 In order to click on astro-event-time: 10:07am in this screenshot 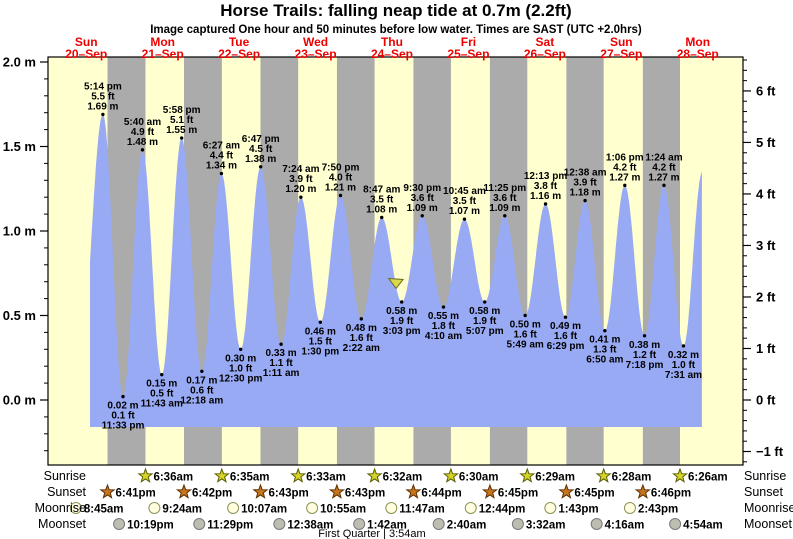, I will do `click(264, 510)`.